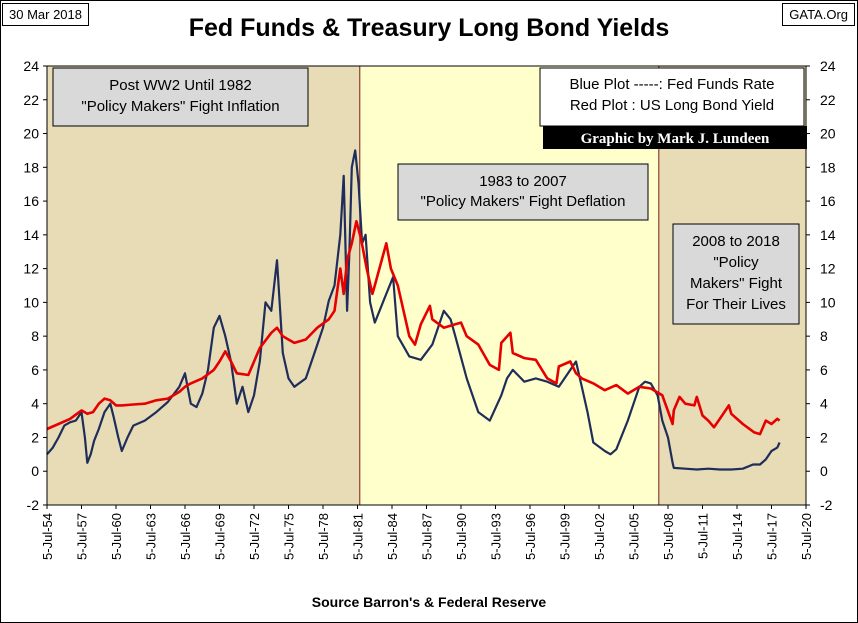  Describe the element at coordinates (323, 536) in the screenshot. I see `x-tick-label: 5-Jul-78` at that location.